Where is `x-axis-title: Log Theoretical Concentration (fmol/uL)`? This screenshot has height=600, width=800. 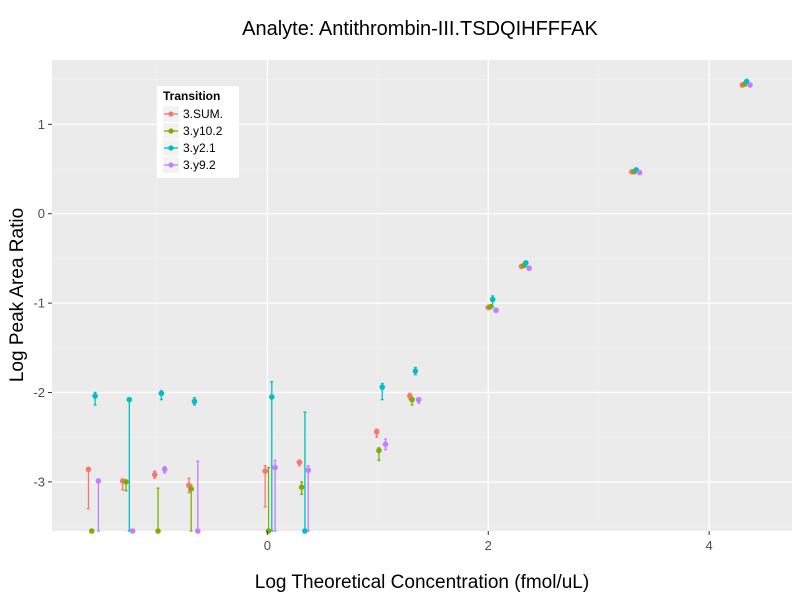
x-axis-title: Log Theoretical Concentration (fmol/uL) is located at coordinates (422, 582).